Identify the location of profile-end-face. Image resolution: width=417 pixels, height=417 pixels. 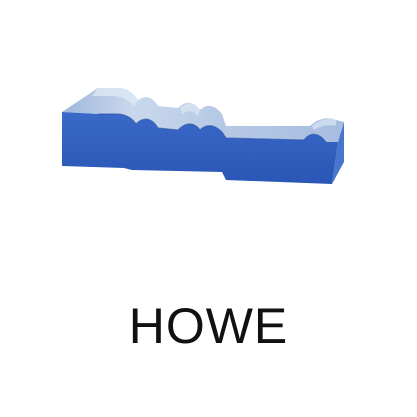
(338, 153).